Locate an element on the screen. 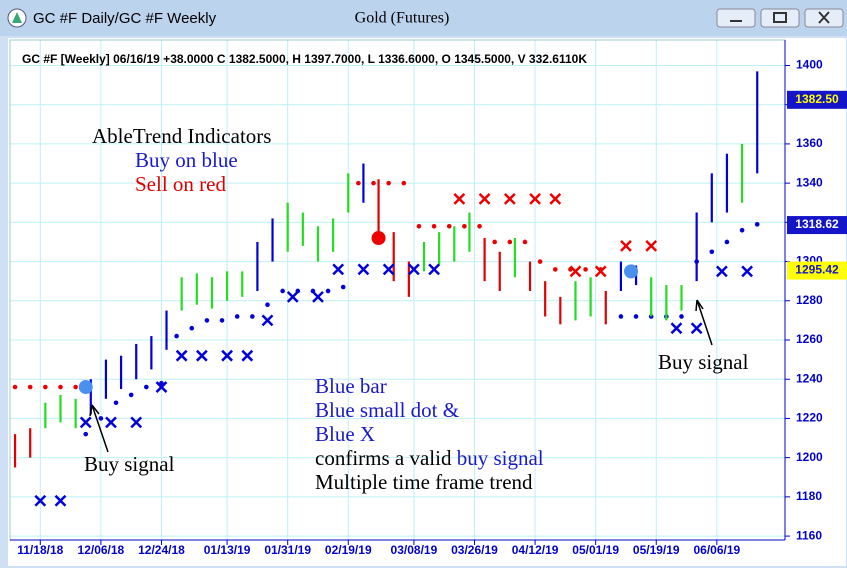  price-label: 1382.50 is located at coordinates (817, 99).